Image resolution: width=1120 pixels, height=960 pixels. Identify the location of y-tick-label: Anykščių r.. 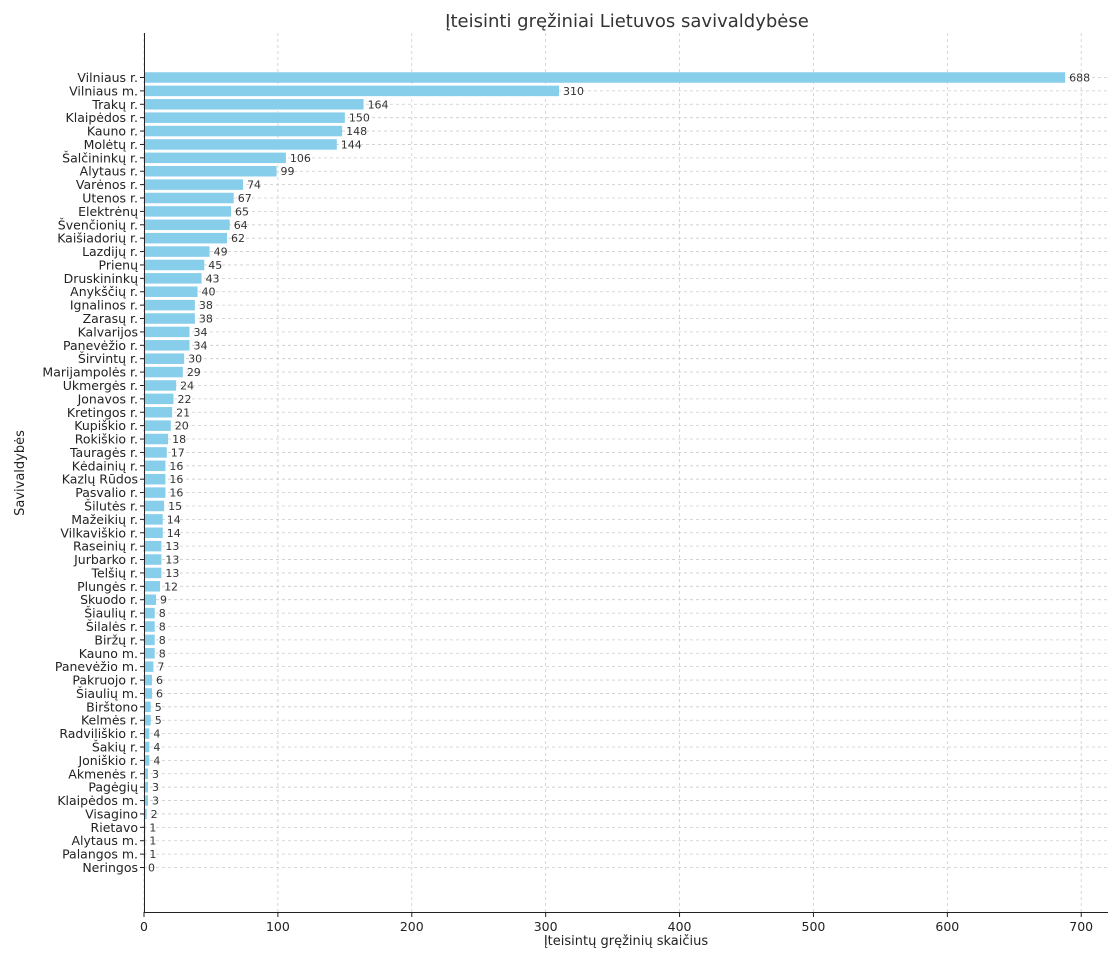
(104, 291).